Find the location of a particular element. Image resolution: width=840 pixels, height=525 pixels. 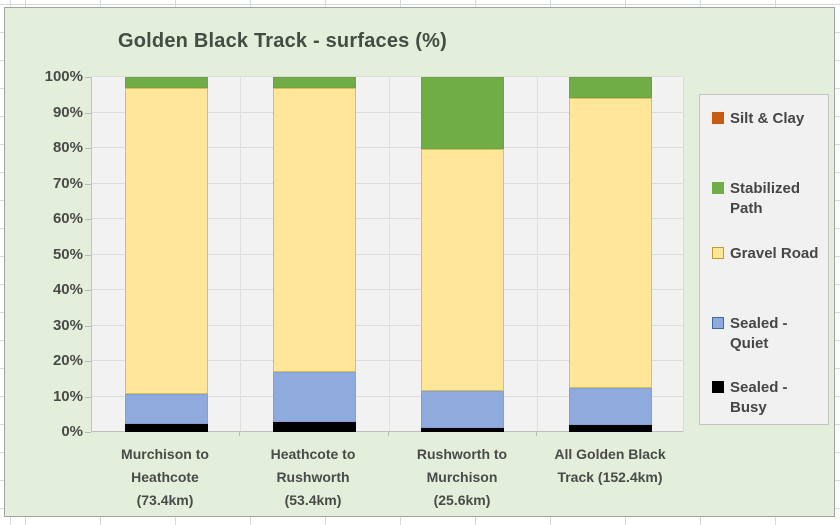

legend-label: Sealed - Busy is located at coordinates (759, 397).